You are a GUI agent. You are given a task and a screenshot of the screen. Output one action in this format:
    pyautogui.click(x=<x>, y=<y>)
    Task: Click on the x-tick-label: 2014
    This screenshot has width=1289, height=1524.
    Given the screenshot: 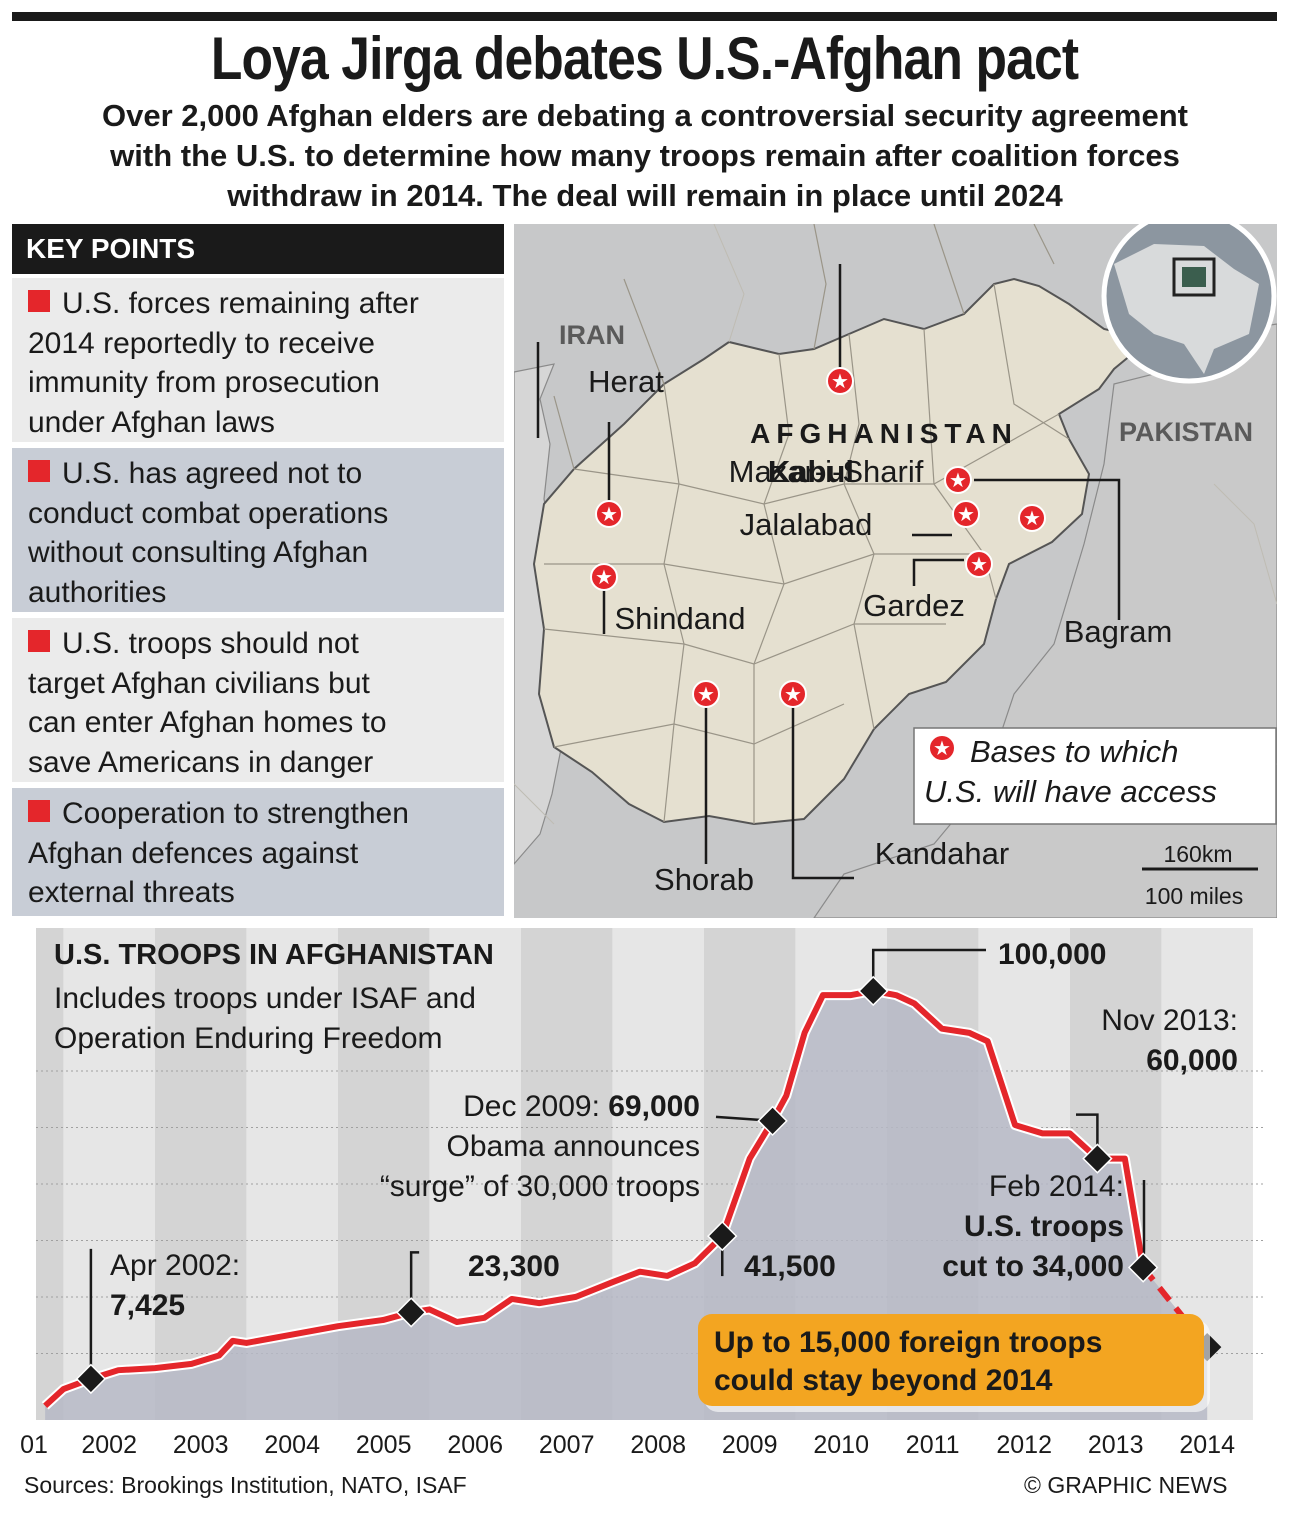 What is the action you would take?
    pyautogui.click(x=1207, y=1445)
    